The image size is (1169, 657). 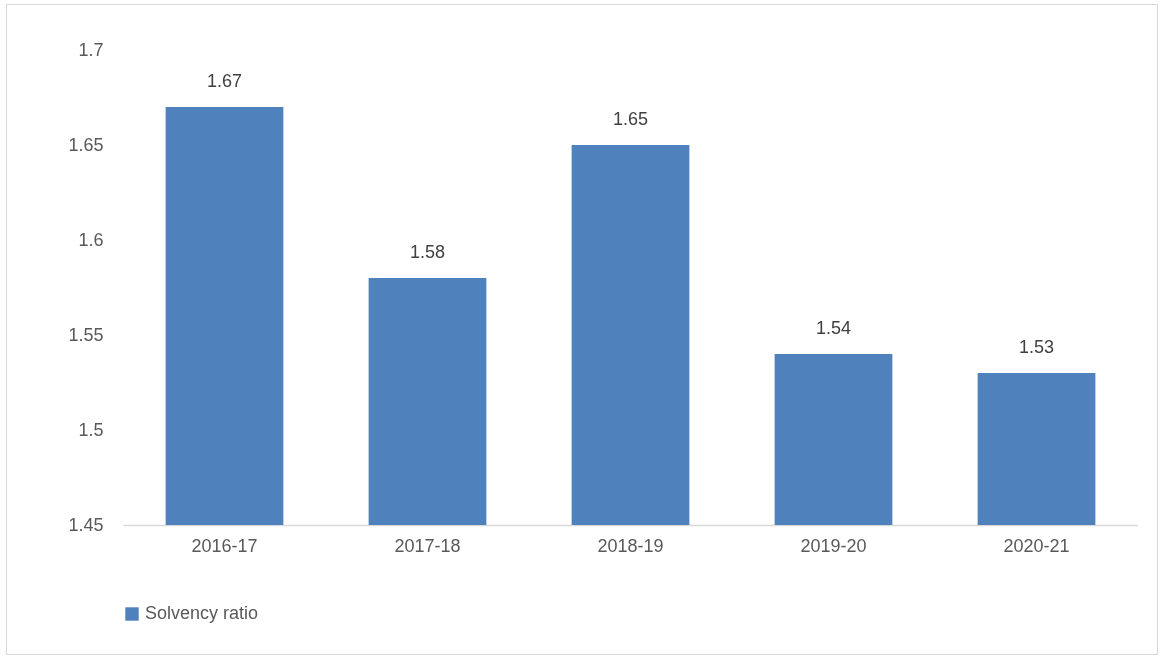 I want to click on x-tick-label: 2016-17, so click(x=224, y=545).